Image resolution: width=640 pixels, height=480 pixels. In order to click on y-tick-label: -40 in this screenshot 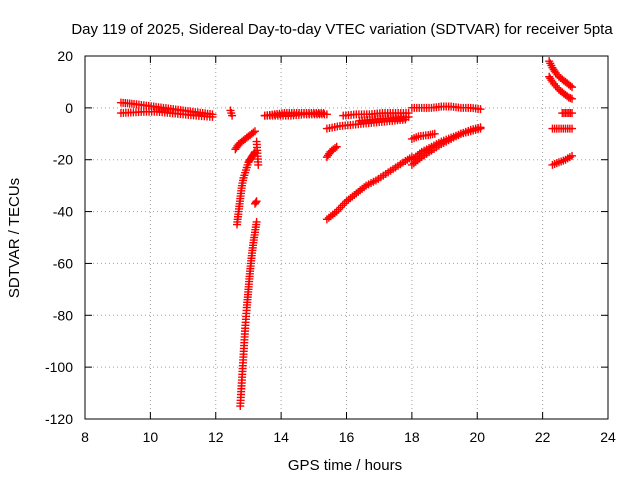, I will do `click(63, 212)`.